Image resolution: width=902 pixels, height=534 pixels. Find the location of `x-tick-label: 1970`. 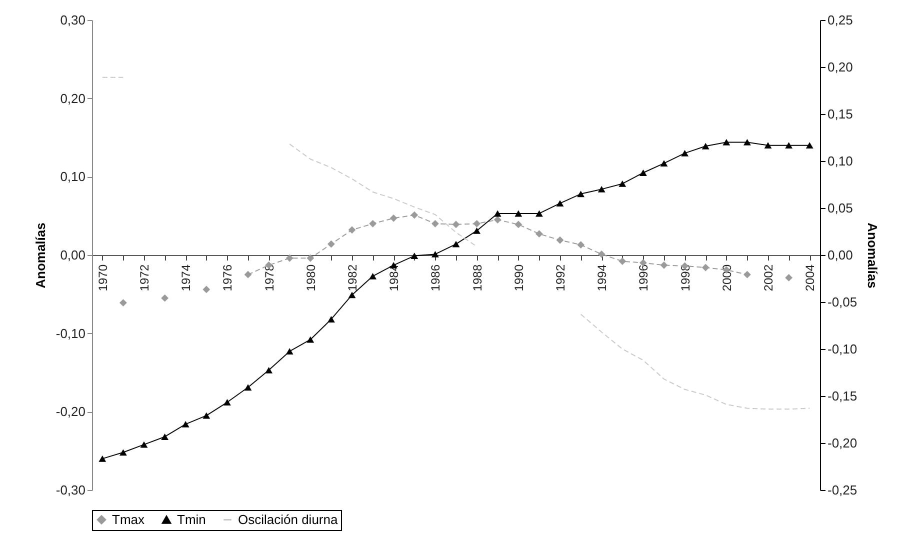

x-tick-label: 1970 is located at coordinates (103, 278).